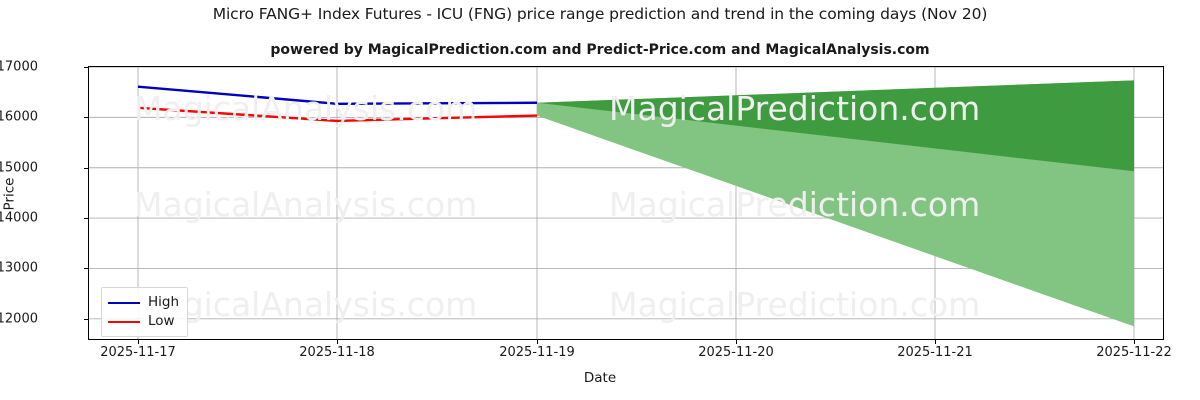  I want to click on y-tick-label: 14000, so click(19, 218).